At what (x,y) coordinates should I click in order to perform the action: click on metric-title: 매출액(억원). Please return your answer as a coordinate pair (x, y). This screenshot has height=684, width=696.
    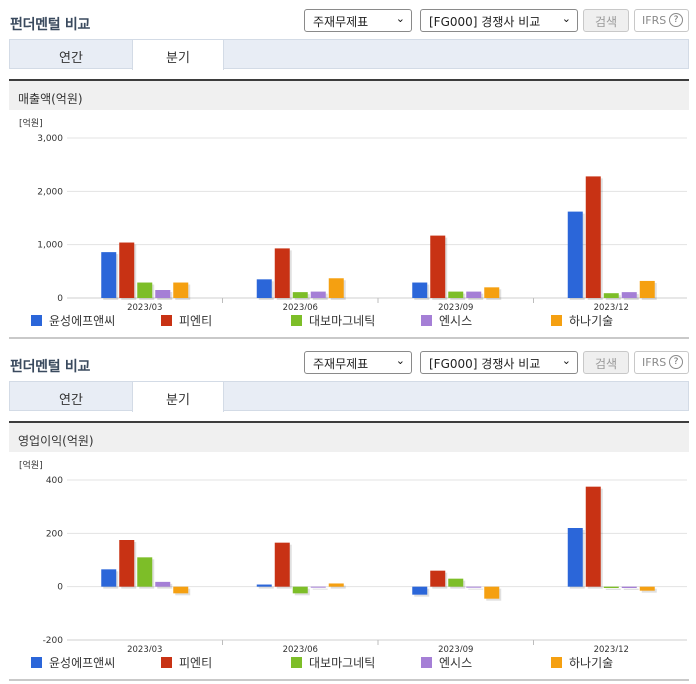
    Looking at the image, I should click on (349, 94).